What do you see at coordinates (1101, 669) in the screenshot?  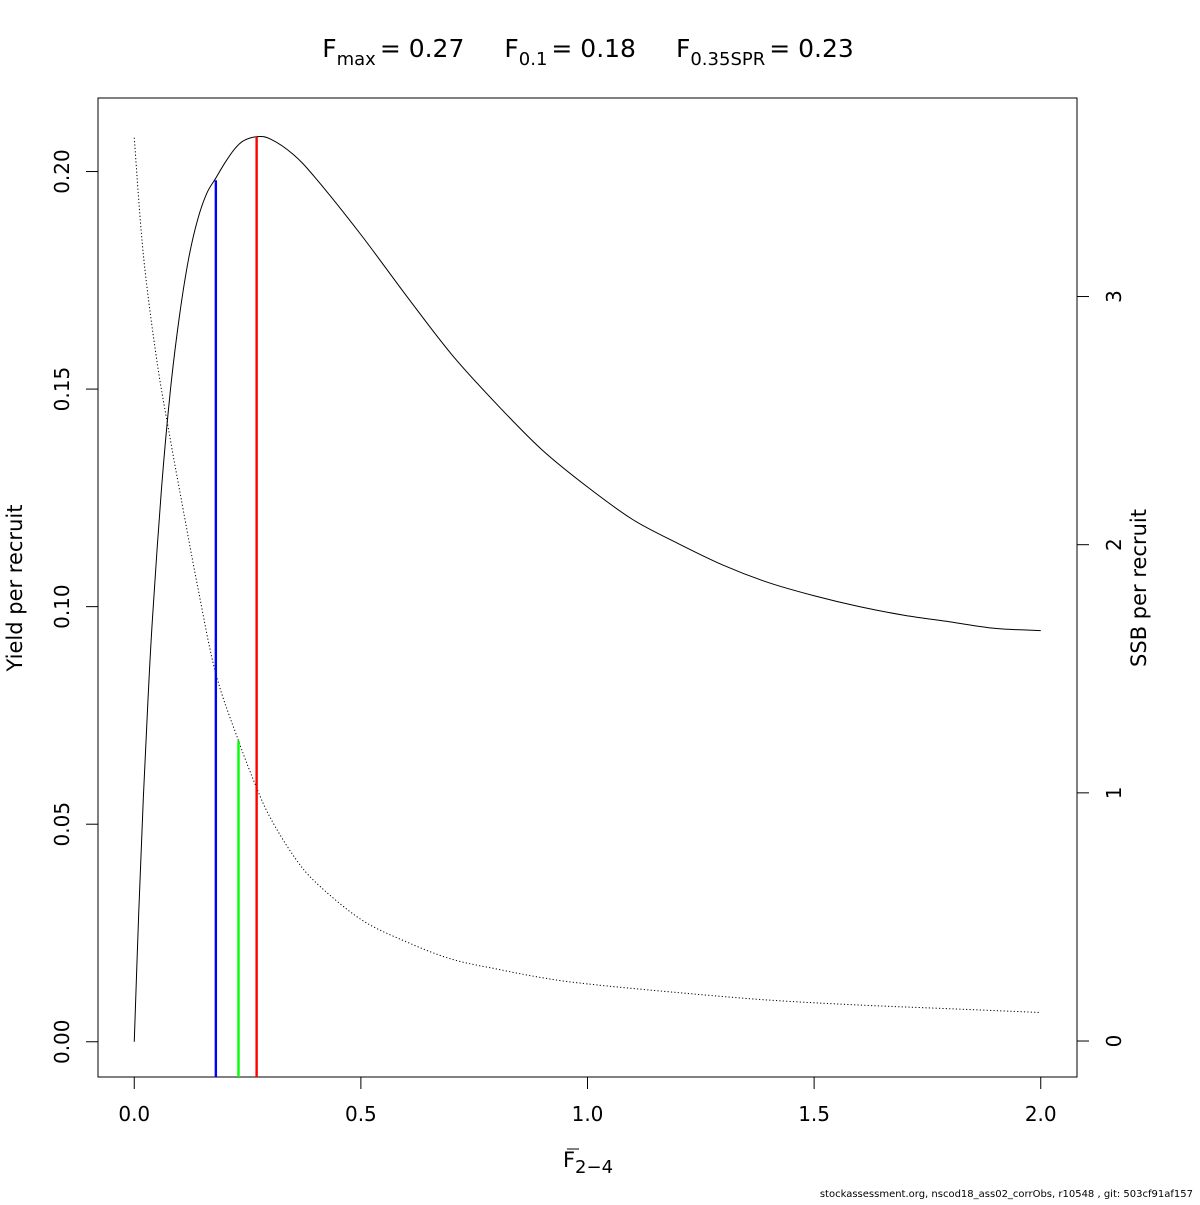 I see `y-axis-right: 0 1 2 3` at bounding box center [1101, 669].